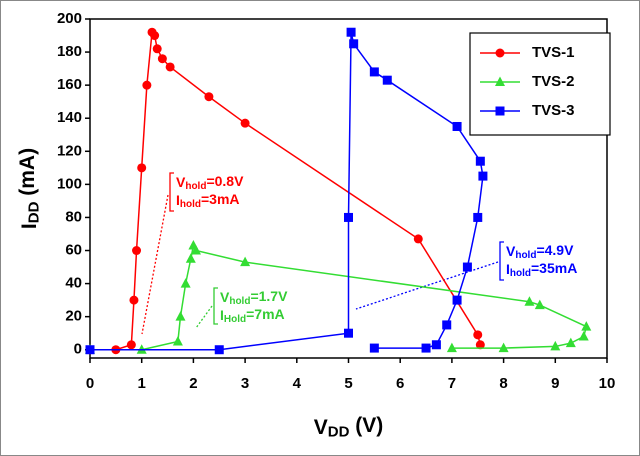 Image resolution: width=640 pixels, height=456 pixels. What do you see at coordinates (33, 212) in the screenshot?
I see `y-axis-label-part: DD` at bounding box center [33, 212].